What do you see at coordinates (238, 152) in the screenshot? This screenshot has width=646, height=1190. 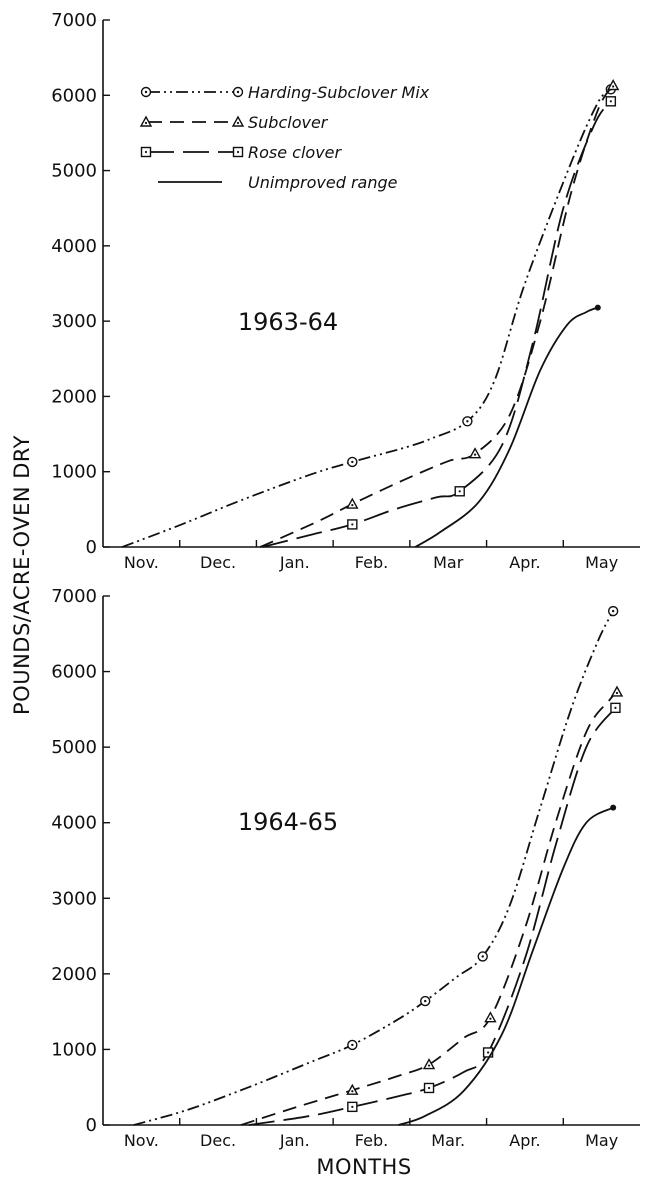 I see `legend-marker-right-2-center` at bounding box center [238, 152].